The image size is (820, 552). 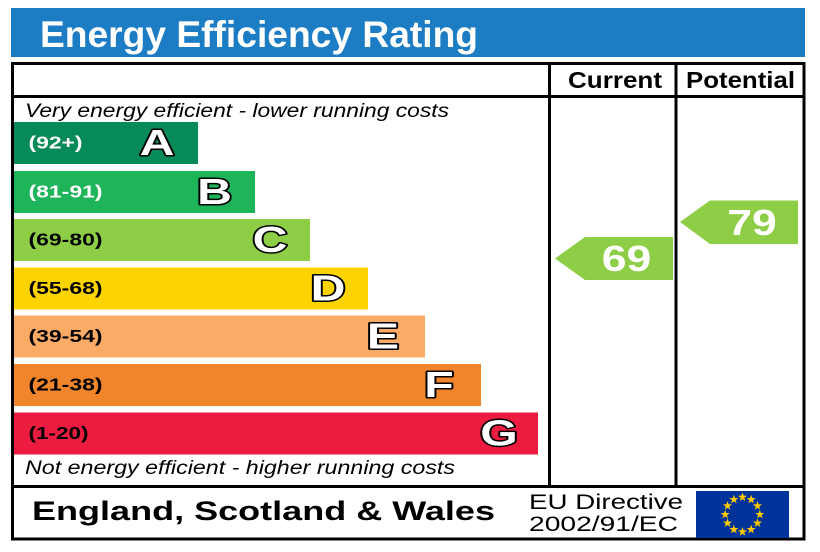 What do you see at coordinates (214, 192) in the screenshot?
I see `svg-text: B` at bounding box center [214, 192].